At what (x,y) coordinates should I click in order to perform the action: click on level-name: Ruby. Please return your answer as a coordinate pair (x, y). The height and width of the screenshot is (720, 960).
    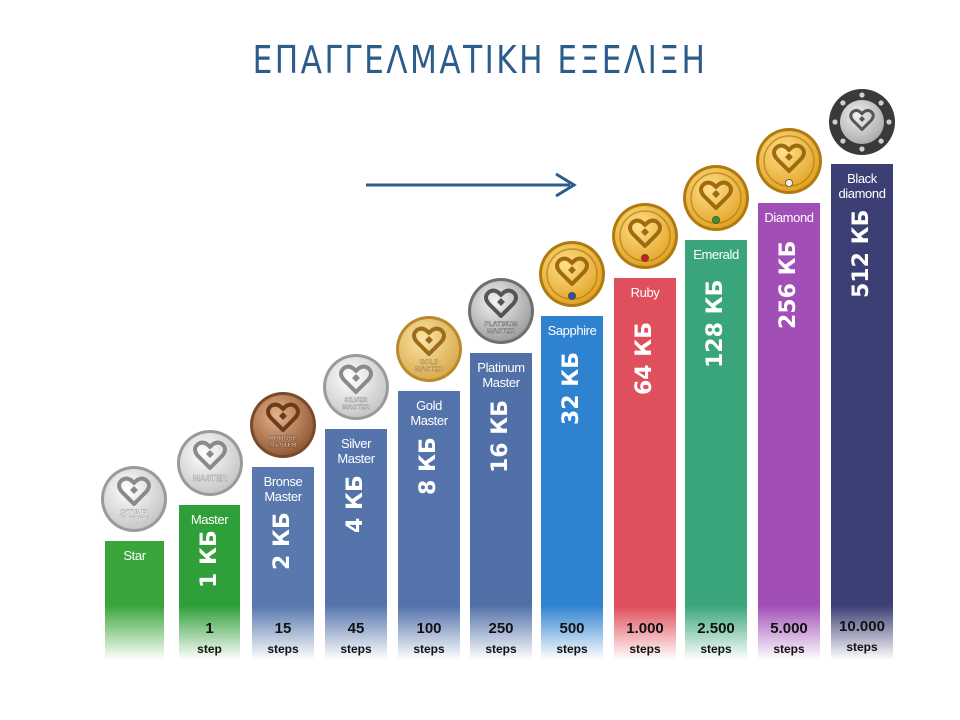
    Looking at the image, I should click on (645, 292).